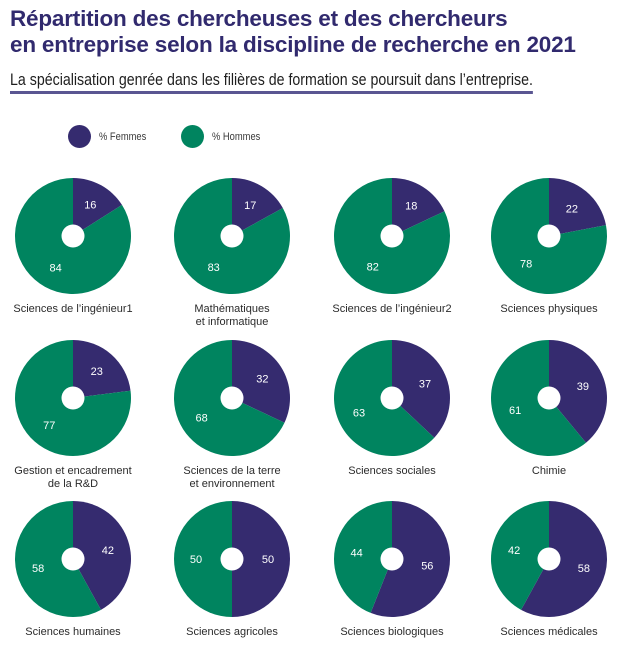 This screenshot has height=655, width=627. What do you see at coordinates (359, 413) in the screenshot?
I see `data-label-hommes: 63` at bounding box center [359, 413].